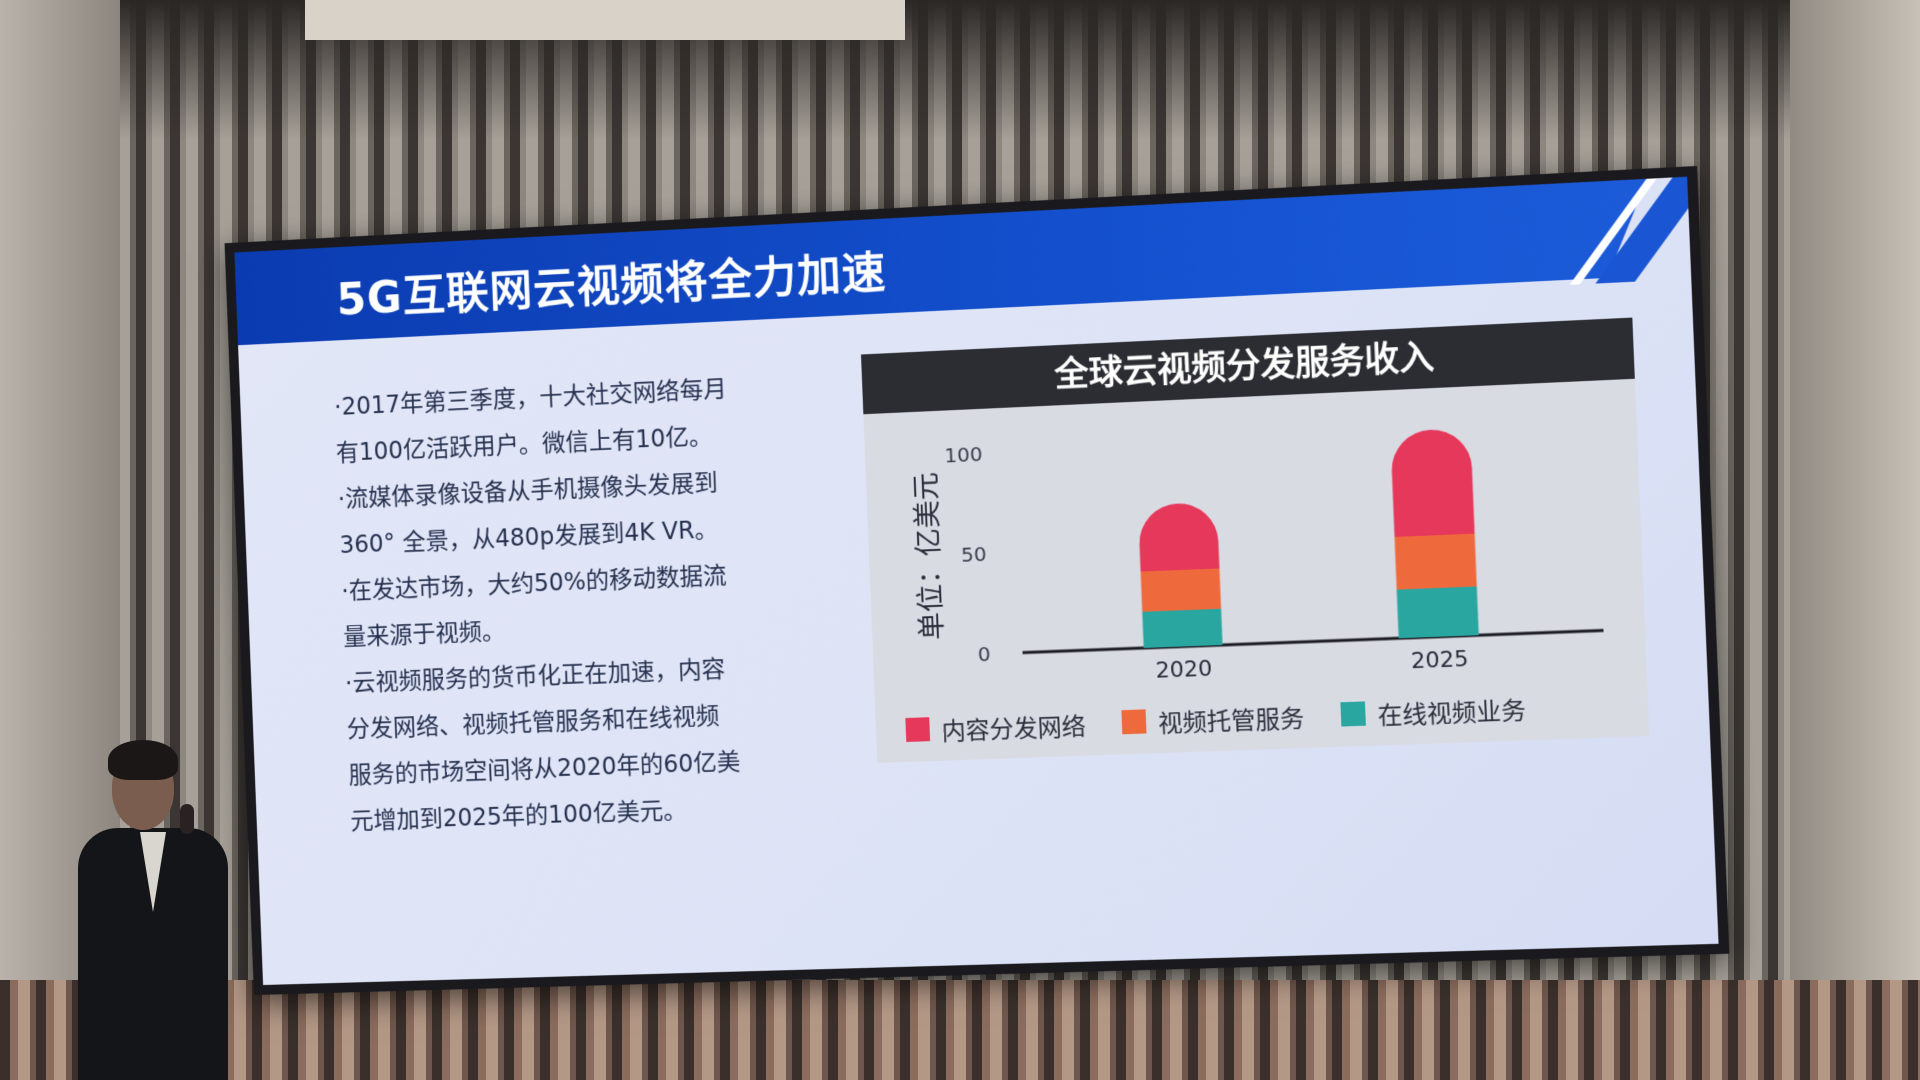 This screenshot has height=1080, width=1920. Describe the element at coordinates (143, 760) in the screenshot. I see `presenter-hair` at that location.